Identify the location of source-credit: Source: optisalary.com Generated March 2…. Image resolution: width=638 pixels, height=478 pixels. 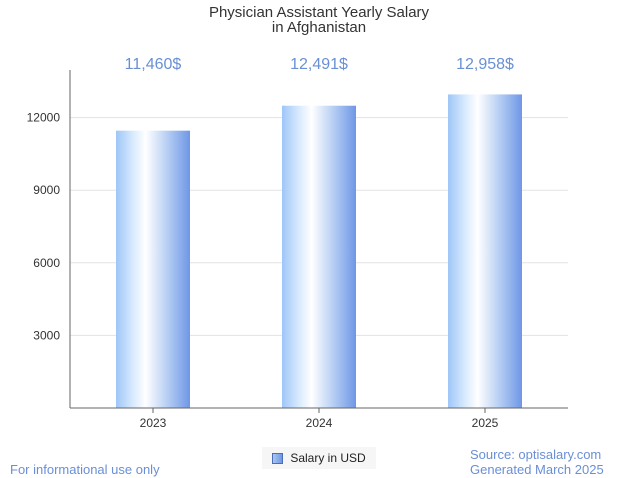
(537, 462).